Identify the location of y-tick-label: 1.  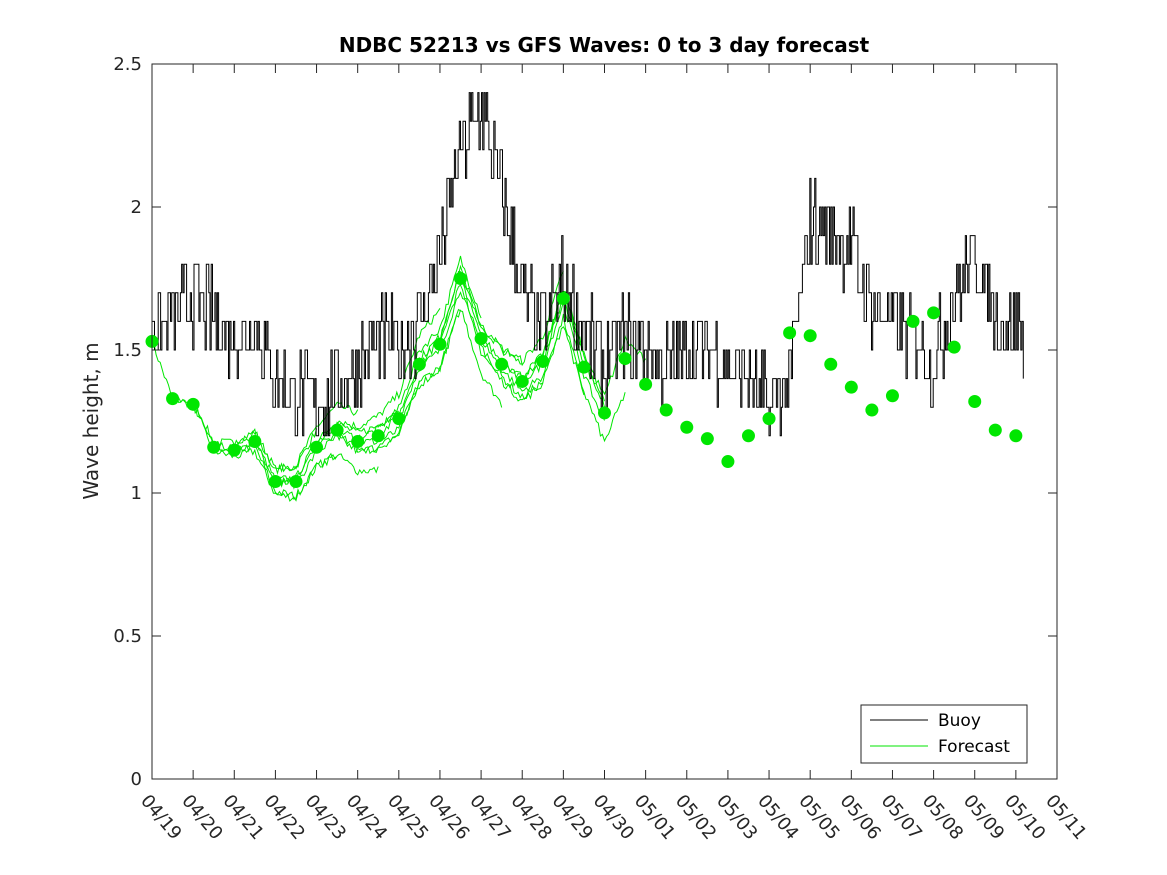
(136, 493).